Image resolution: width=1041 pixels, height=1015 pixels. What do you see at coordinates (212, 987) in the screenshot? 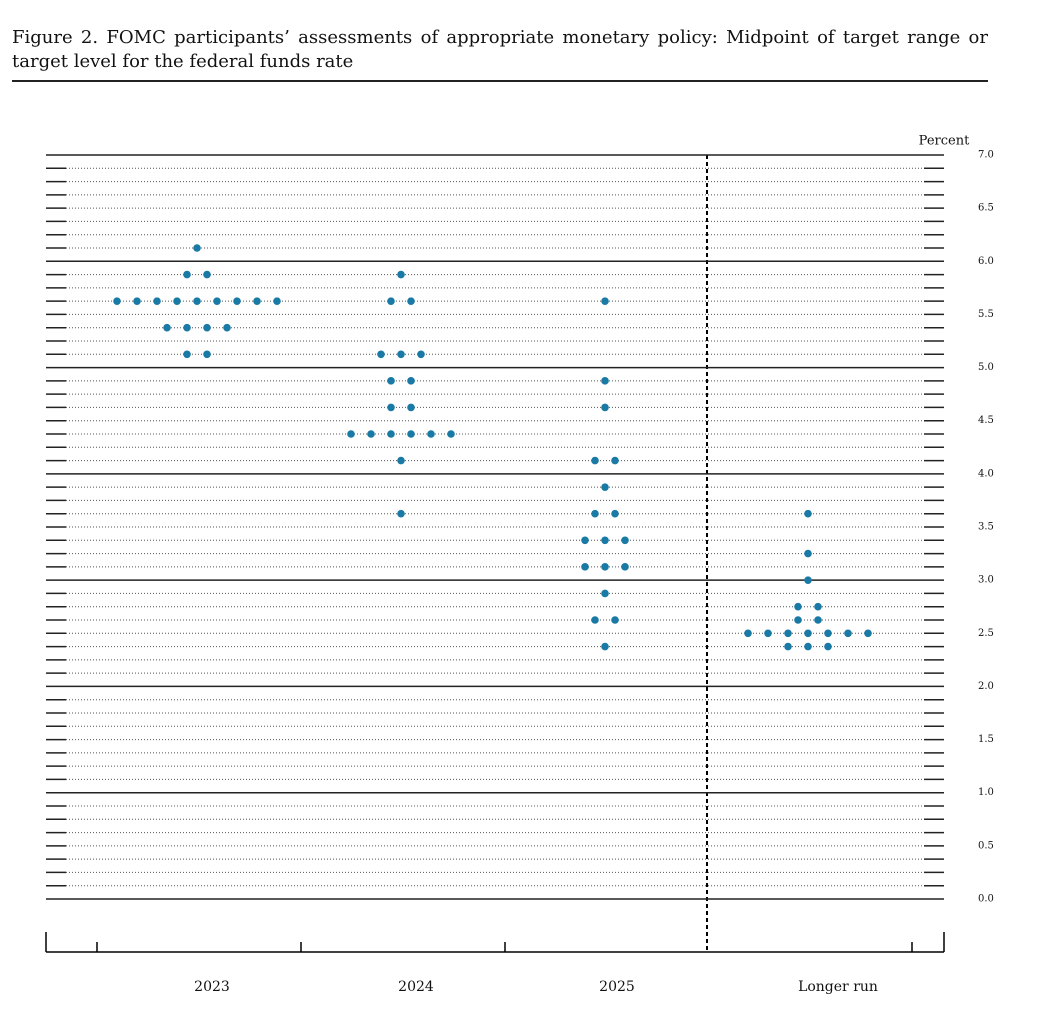
I see `x-tick-label: 2023` at bounding box center [212, 987].